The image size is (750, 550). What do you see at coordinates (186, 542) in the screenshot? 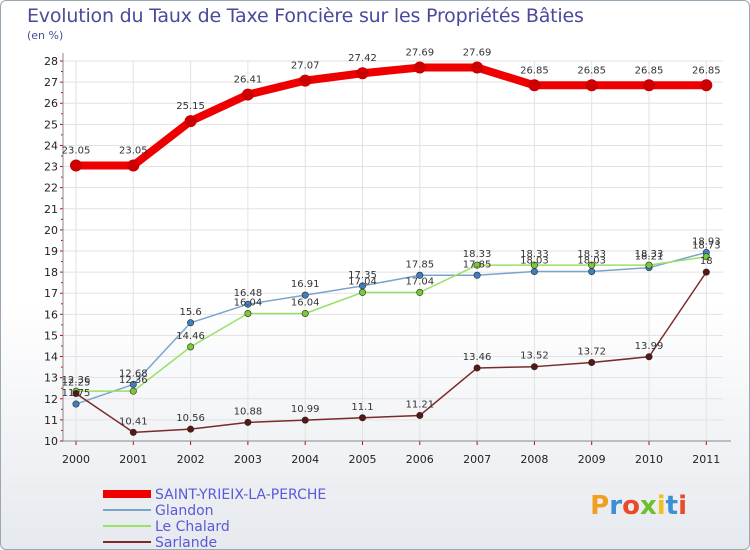
I see `legend-label: Sarlande` at bounding box center [186, 542].